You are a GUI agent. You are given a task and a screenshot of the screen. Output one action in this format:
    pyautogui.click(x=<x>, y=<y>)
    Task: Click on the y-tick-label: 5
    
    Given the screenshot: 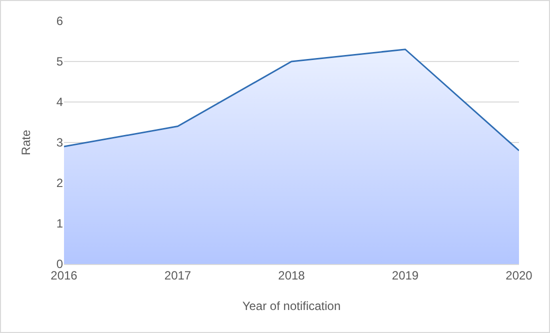 What is the action you would take?
    pyautogui.click(x=60, y=61)
    